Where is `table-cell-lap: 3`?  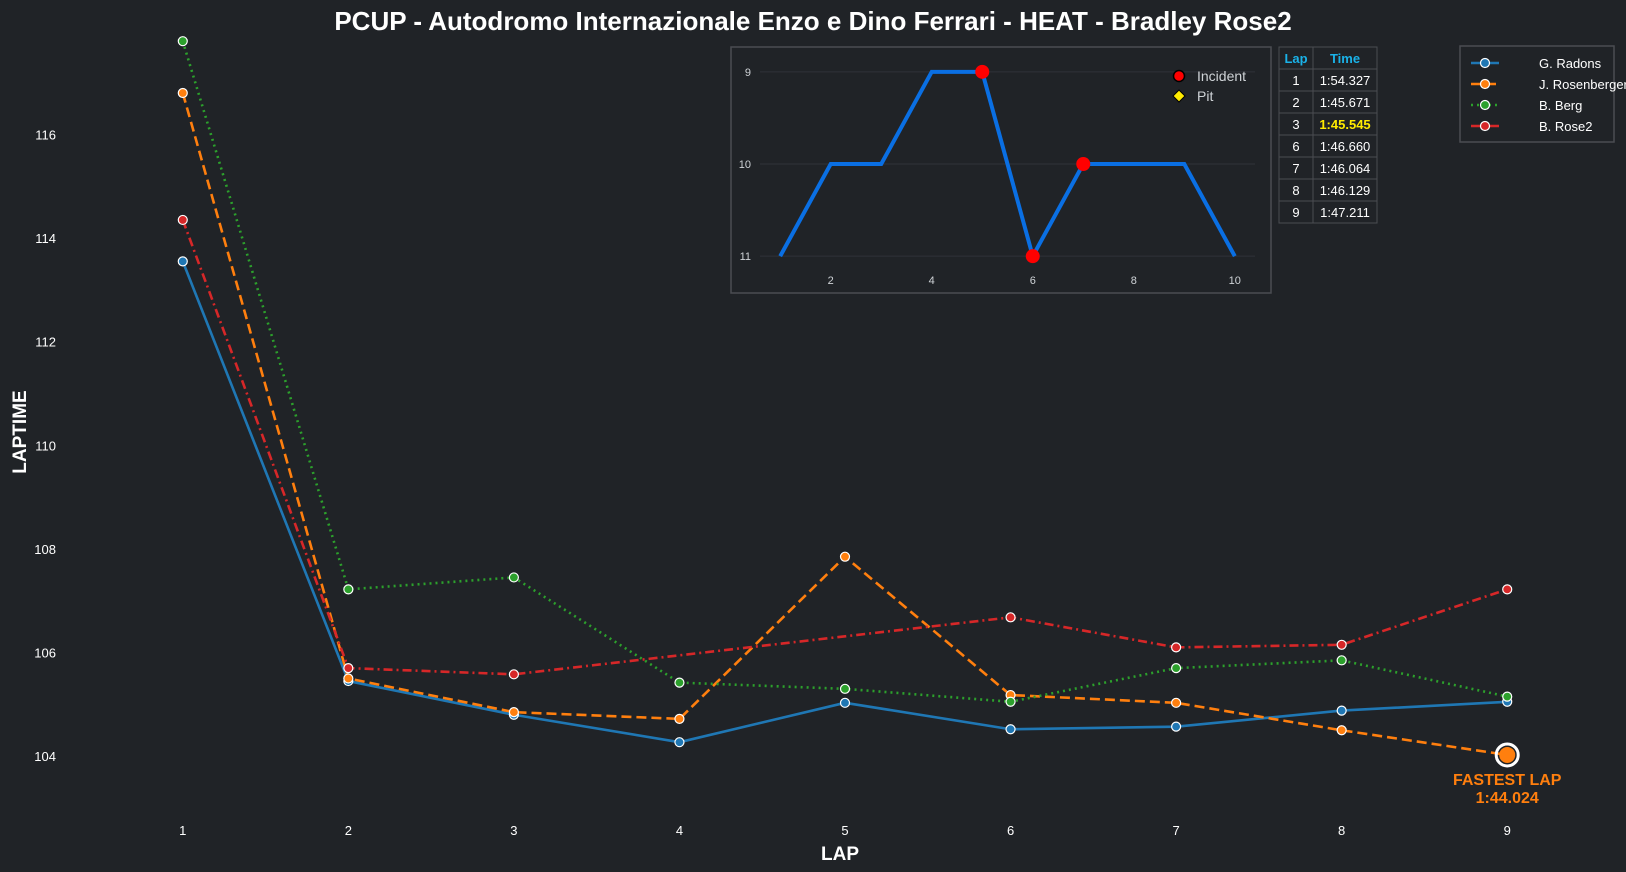 table-cell-lap: 3 is located at coordinates (1295, 124).